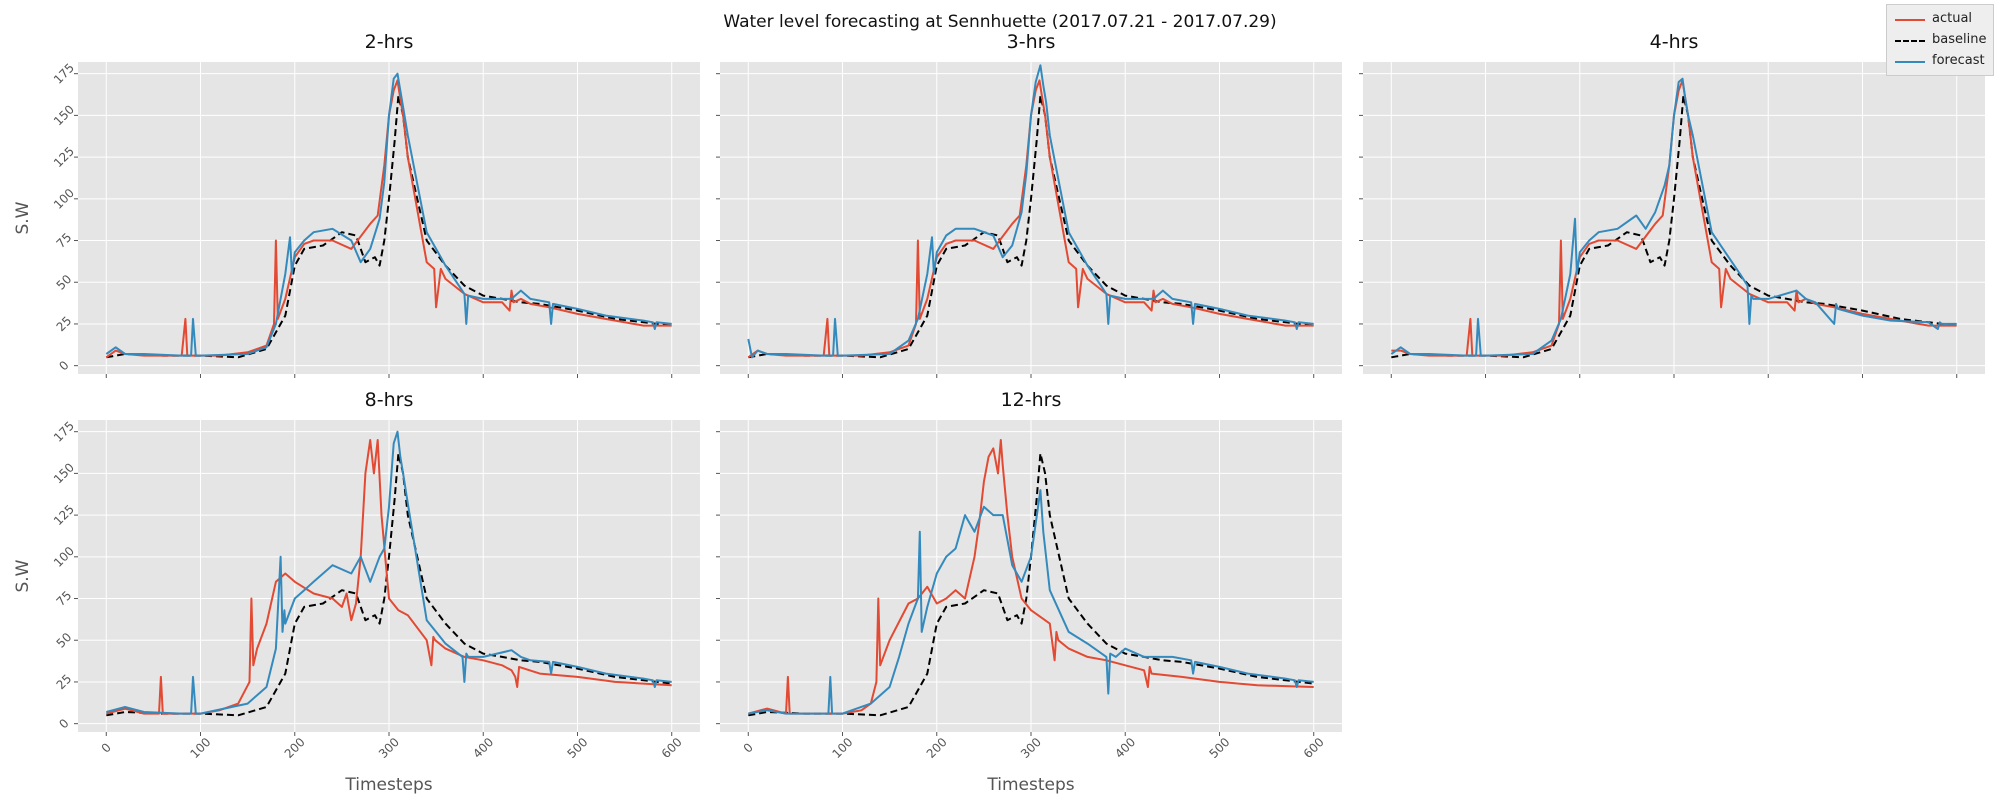 The image size is (2000, 800). Describe the element at coordinates (389, 42) in the screenshot. I see `panel-title: 2-hrs` at that location.